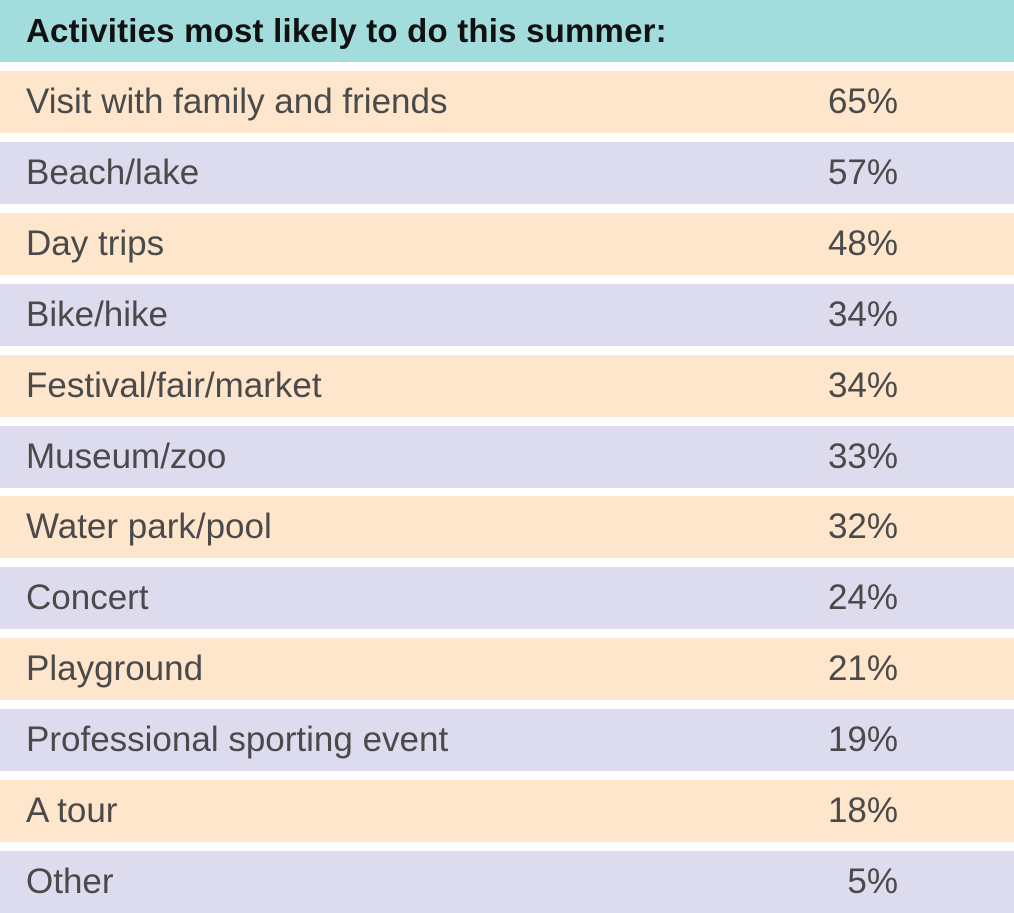 The height and width of the screenshot is (913, 1014). I want to click on row-value: 57%, so click(862, 172).